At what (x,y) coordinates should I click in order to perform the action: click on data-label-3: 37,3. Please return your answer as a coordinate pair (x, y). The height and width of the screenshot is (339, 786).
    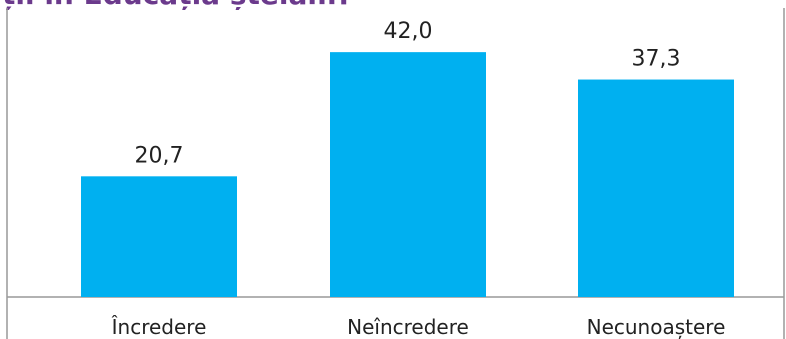
    Looking at the image, I should click on (656, 59).